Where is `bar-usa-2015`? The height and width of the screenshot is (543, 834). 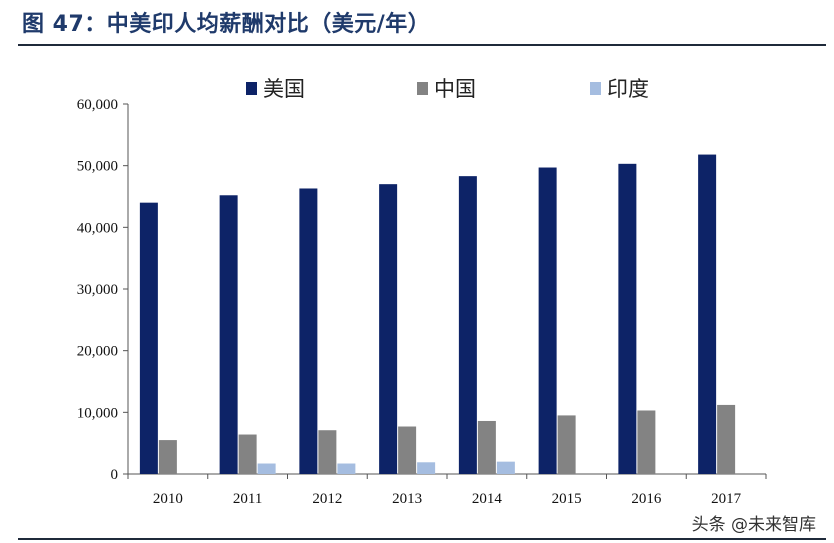
bar-usa-2015 is located at coordinates (547, 320).